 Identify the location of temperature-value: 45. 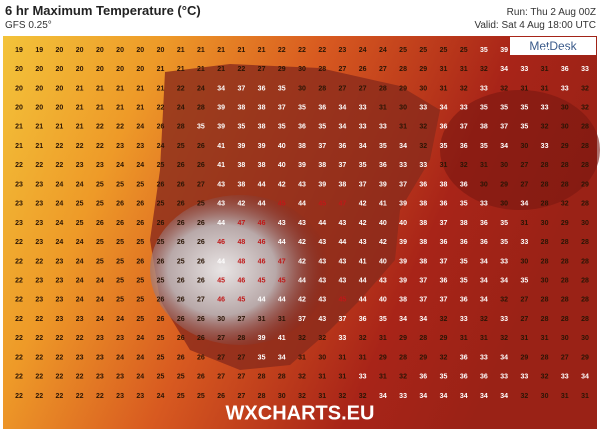
(282, 204).